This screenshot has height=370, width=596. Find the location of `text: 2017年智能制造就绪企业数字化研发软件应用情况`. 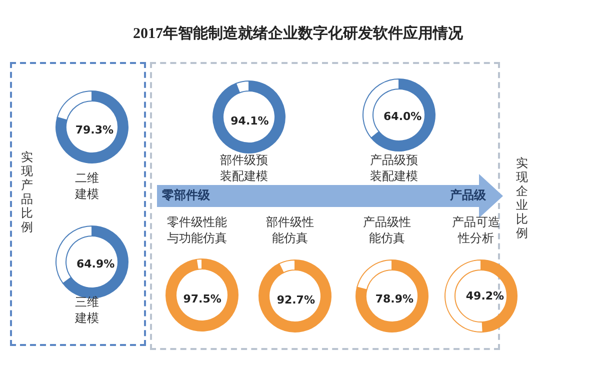

text: 2017年智能制造就绪企业数字化研发软件应用情况 is located at coordinates (298, 33).